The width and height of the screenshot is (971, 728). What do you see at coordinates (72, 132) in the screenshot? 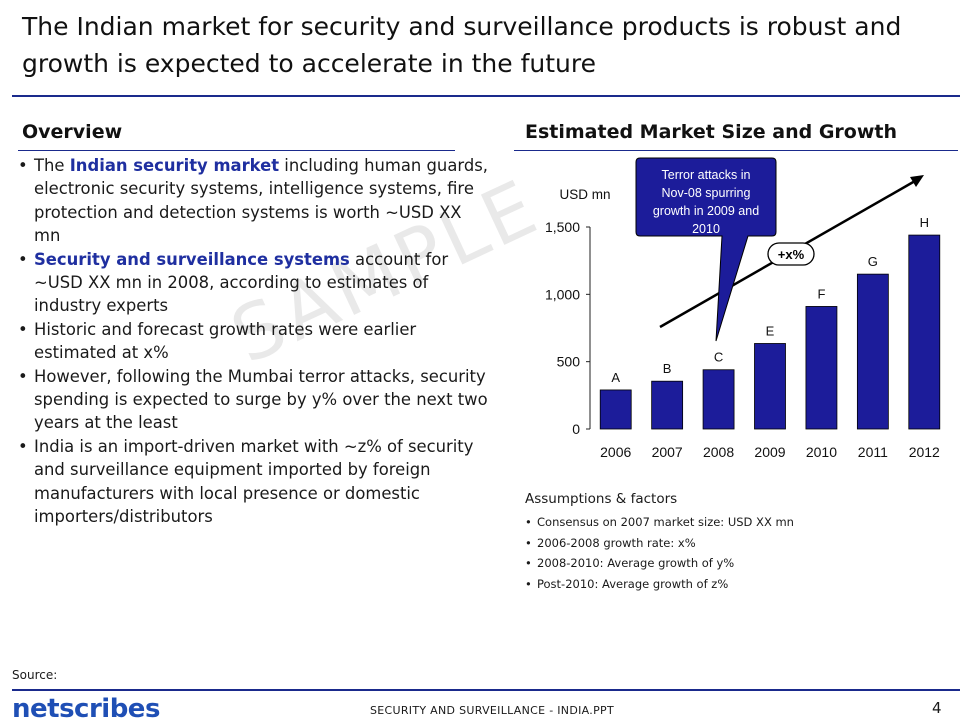
I see `overview-heading: Overview` at bounding box center [72, 132].